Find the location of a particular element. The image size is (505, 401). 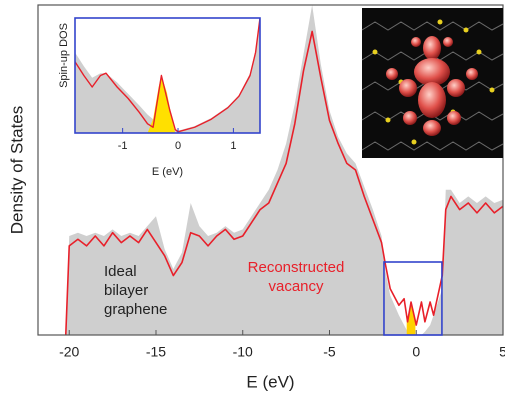

x-tick-label: -15 is located at coordinates (156, 352).